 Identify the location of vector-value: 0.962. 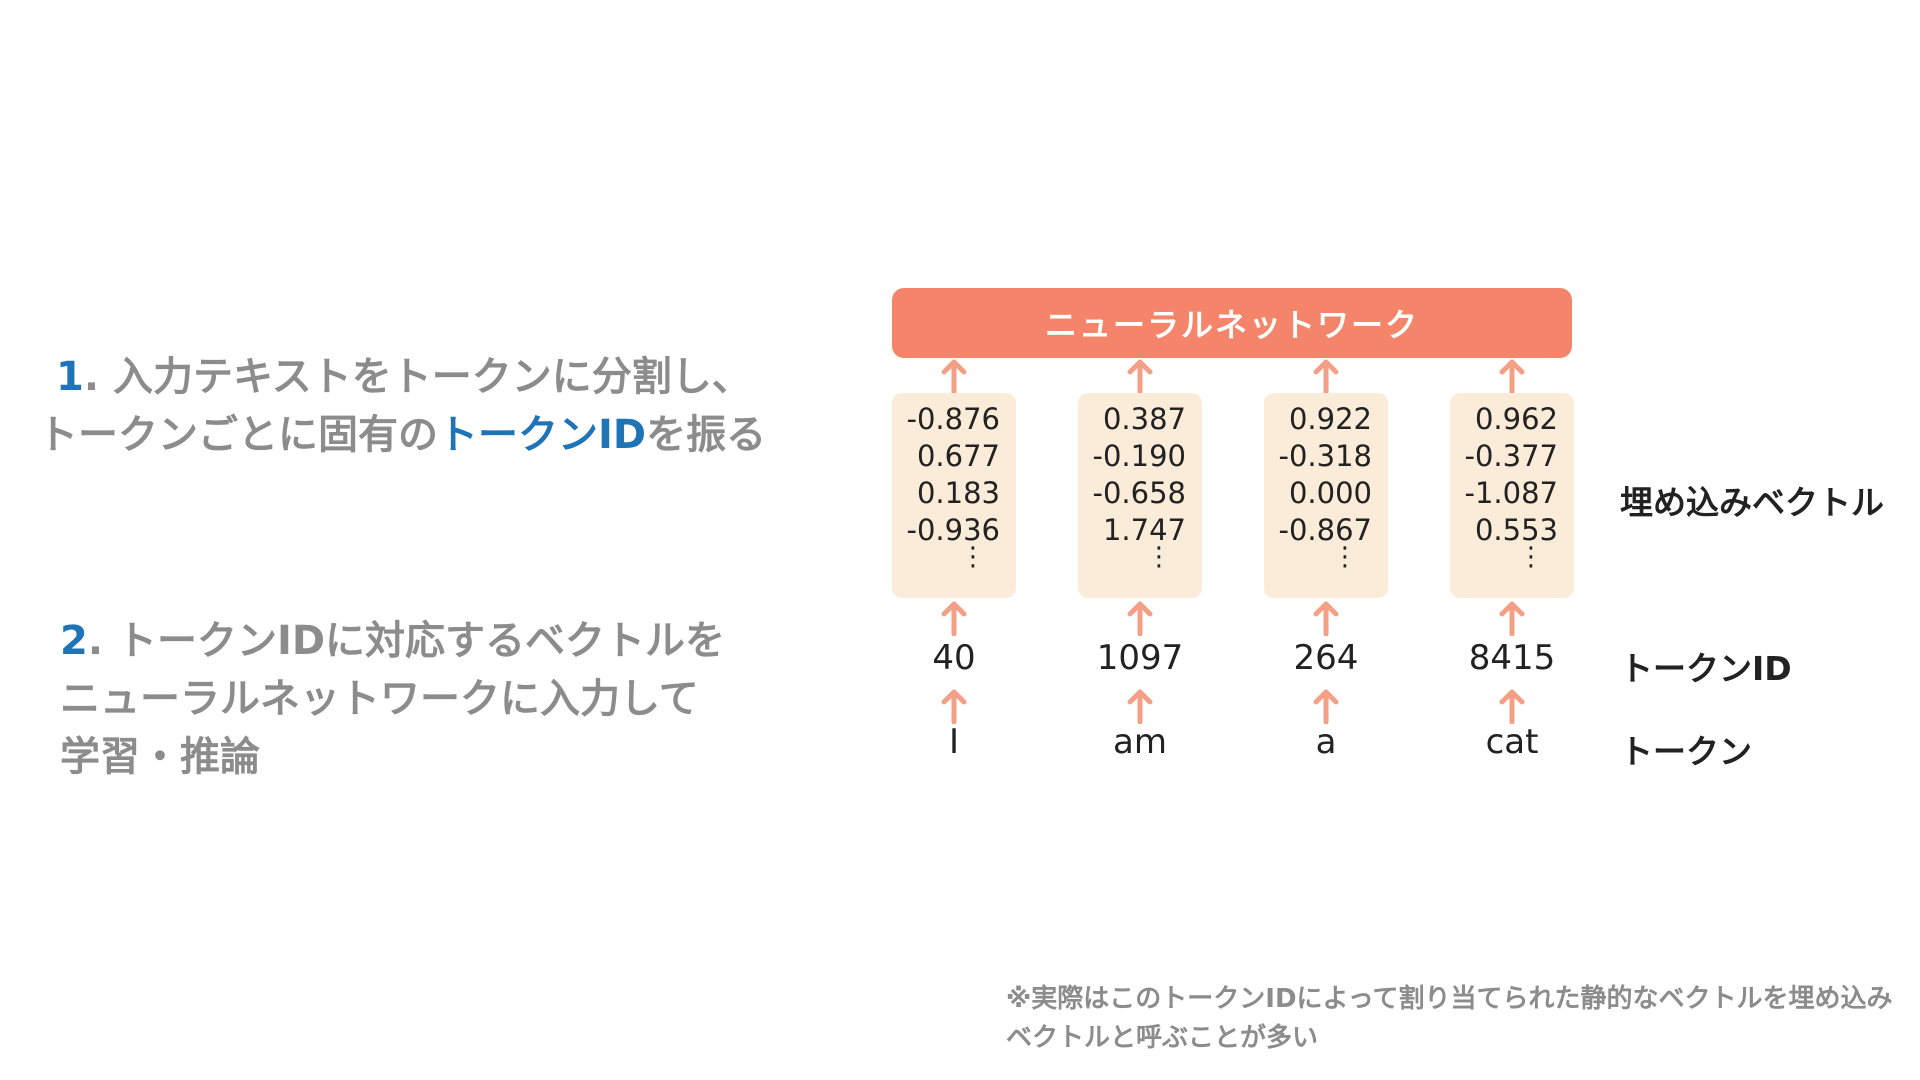
(1516, 419).